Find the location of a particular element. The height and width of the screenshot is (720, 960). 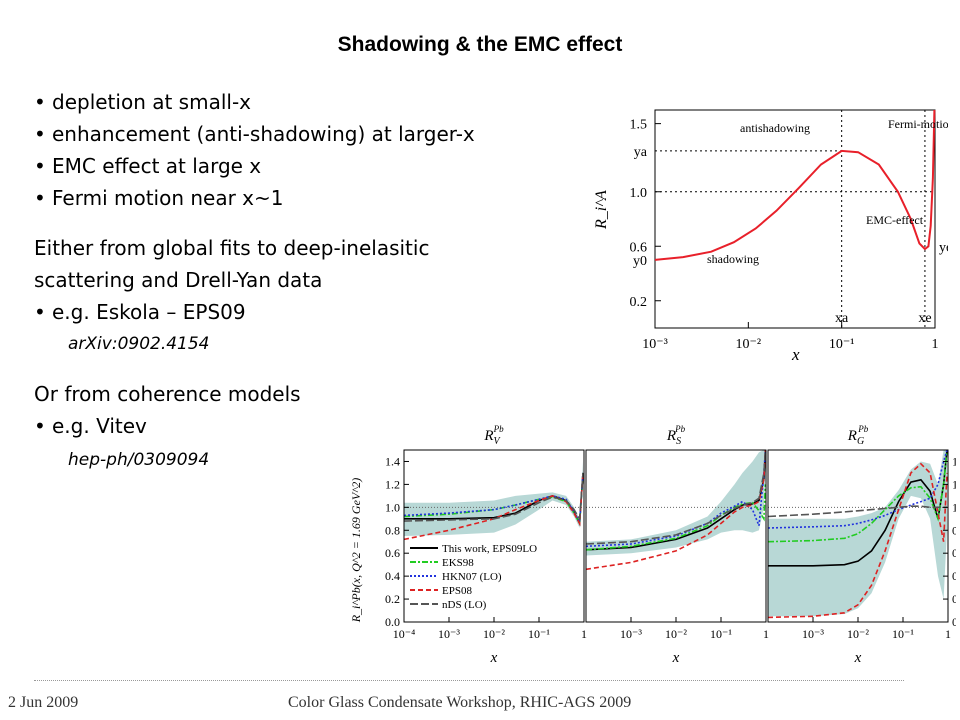

axis-label-y: R_i^Pb(x, Q^2 = 1.69 GeV^2) is located at coordinates (356, 551).